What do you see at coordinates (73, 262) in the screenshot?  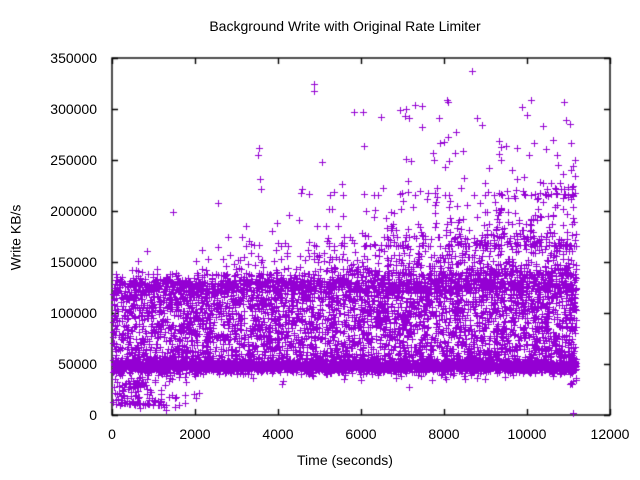 I see `y-tick-label: 150000` at bounding box center [73, 262].